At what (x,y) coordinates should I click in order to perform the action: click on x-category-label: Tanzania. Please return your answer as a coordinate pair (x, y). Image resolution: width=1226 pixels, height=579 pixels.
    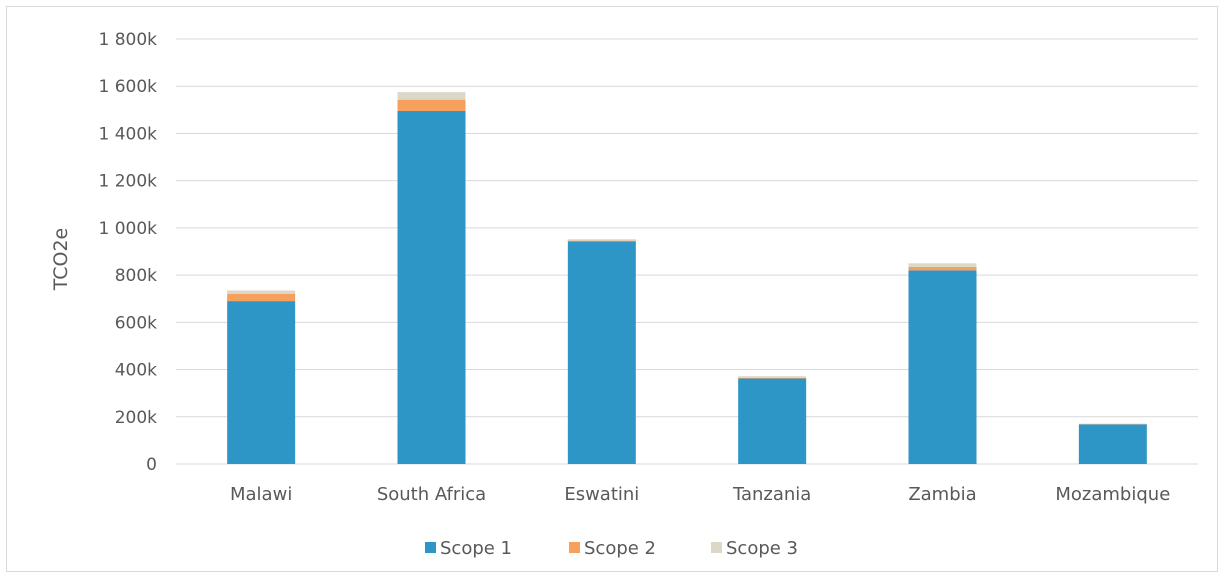
    Looking at the image, I should click on (771, 494).